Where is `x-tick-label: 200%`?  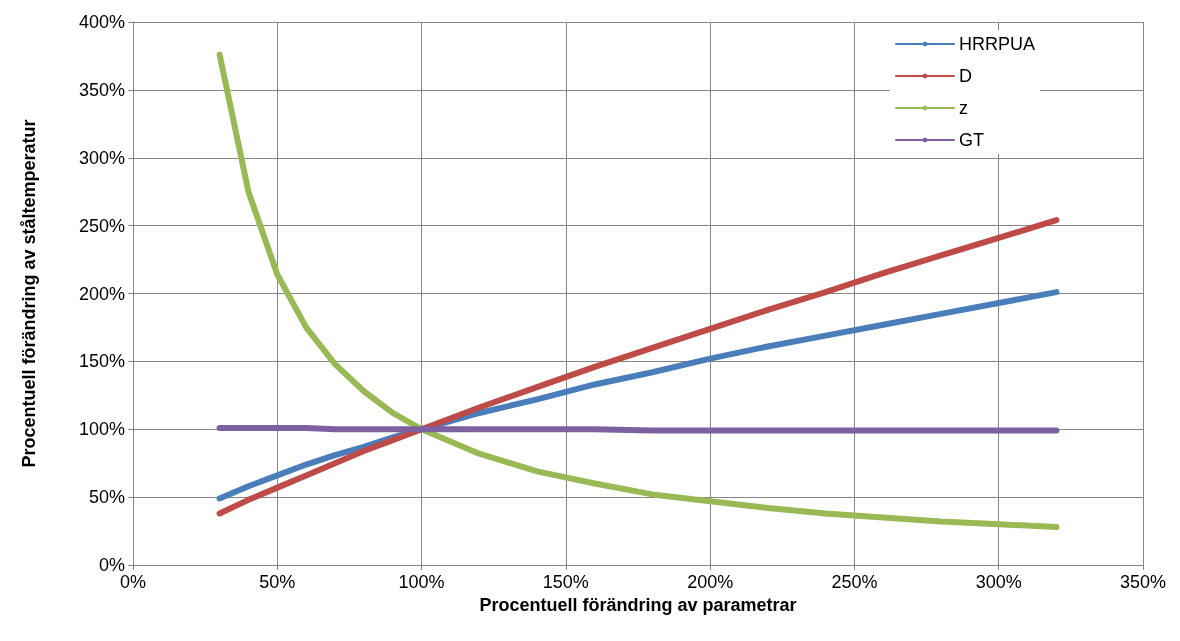
x-tick-label: 200% is located at coordinates (710, 582).